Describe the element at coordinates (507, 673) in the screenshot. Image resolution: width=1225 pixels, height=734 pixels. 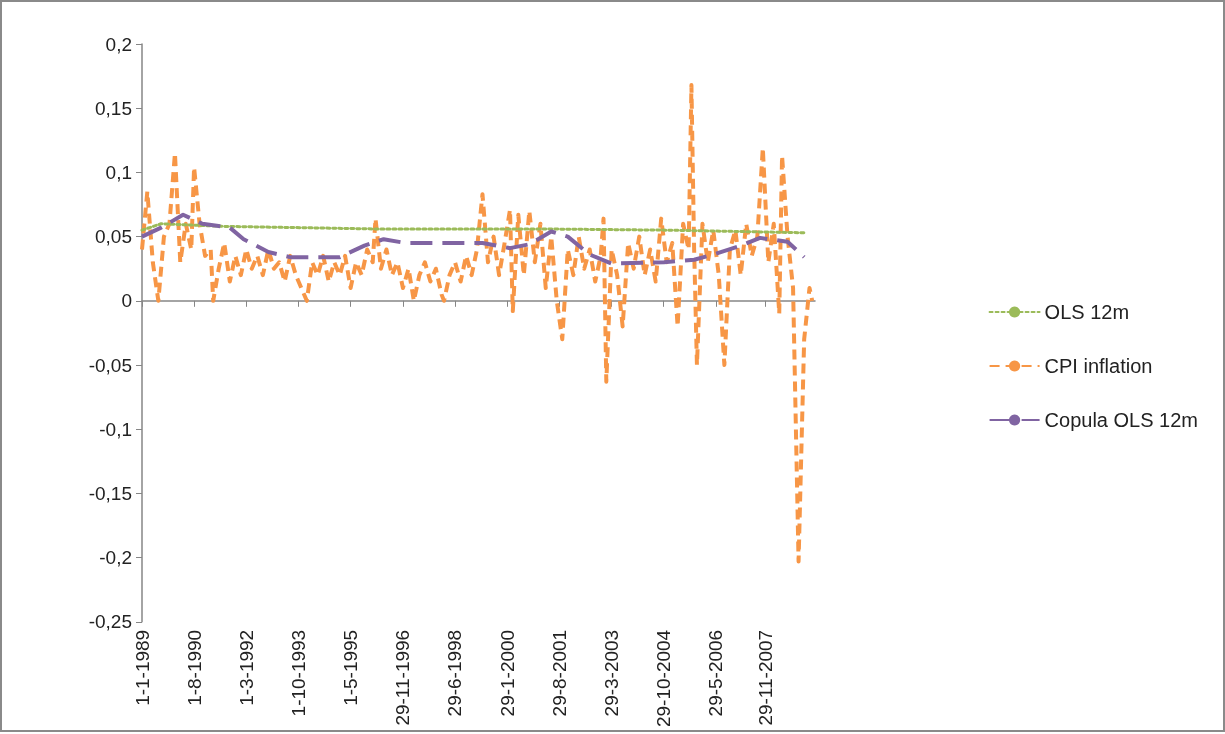
I see `x-tick-label: 29-1-2000` at that location.